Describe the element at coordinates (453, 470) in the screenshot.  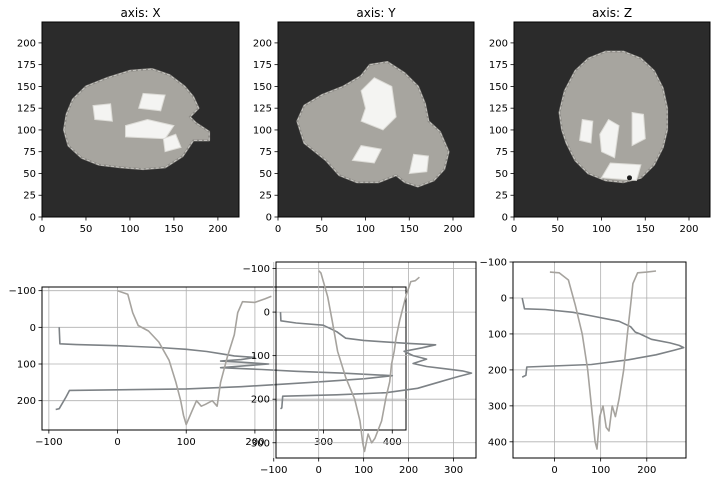
I see `x-tick-label: 300` at that location.